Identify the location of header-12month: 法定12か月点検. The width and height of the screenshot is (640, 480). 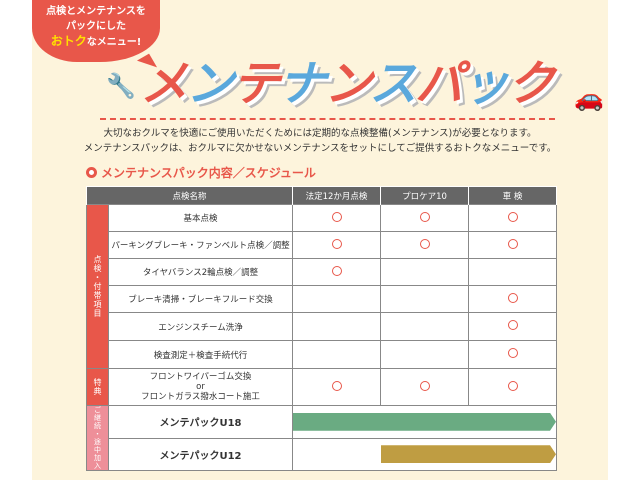
(336, 195).